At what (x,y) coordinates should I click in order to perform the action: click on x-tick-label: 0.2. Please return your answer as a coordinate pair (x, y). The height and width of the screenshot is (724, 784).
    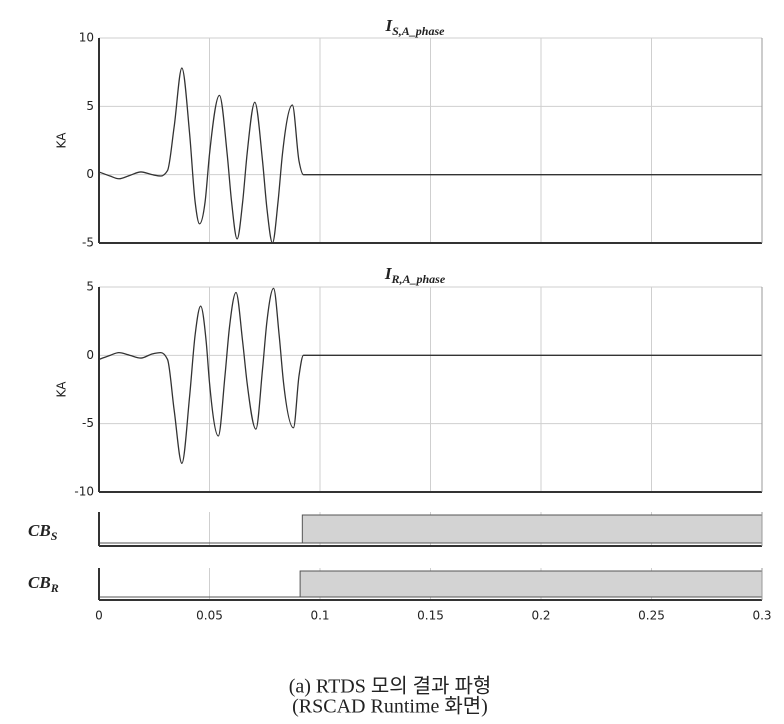
    Looking at the image, I should click on (540, 616).